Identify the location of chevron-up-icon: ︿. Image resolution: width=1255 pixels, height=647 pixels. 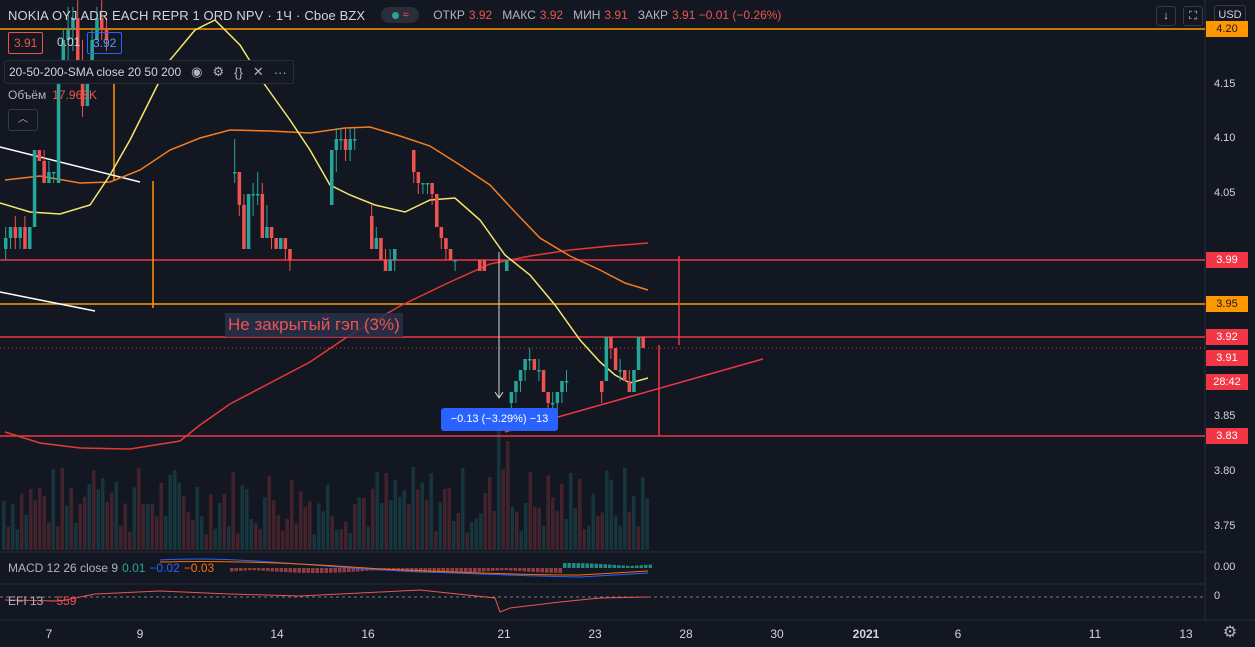
(23, 119).